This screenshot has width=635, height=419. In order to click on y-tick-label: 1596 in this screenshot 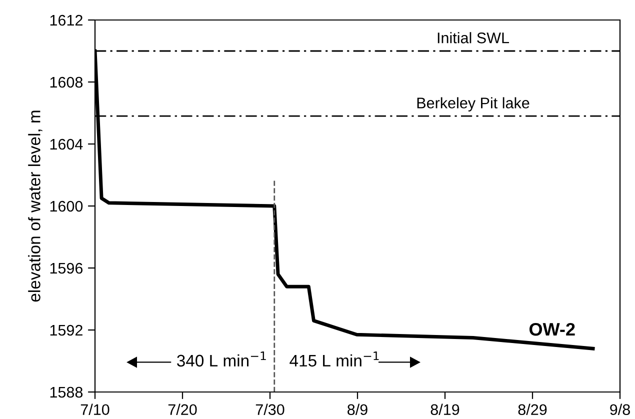, I will do `click(66, 268)`.